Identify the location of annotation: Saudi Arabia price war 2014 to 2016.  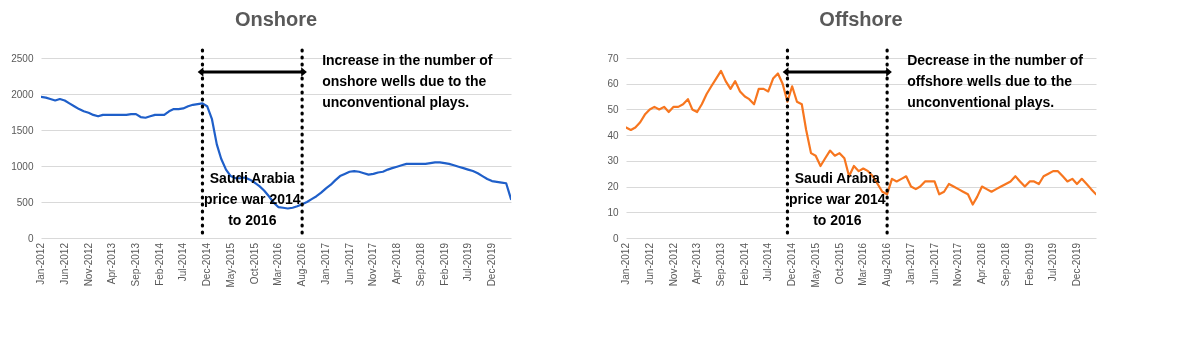
(252, 199).